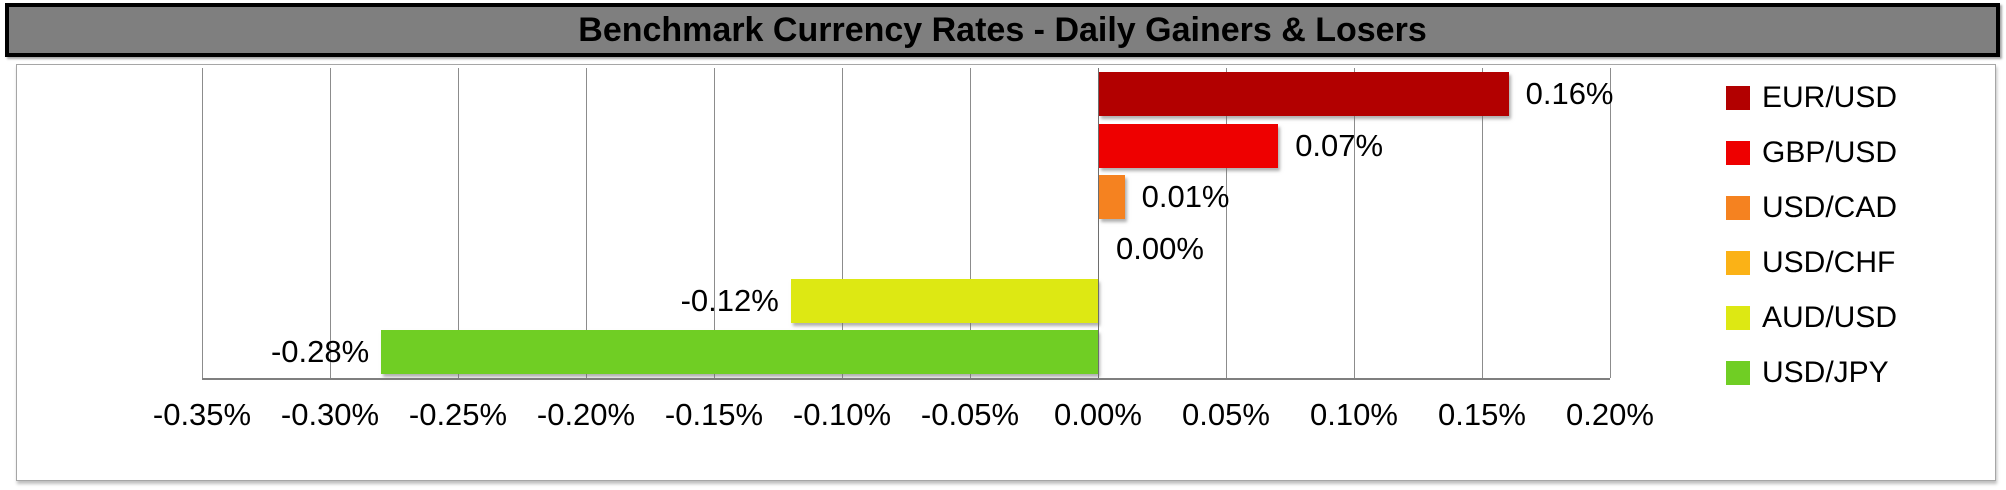 This screenshot has height=490, width=2006. I want to click on x-axis-tick-label: -0.20%, so click(586, 414).